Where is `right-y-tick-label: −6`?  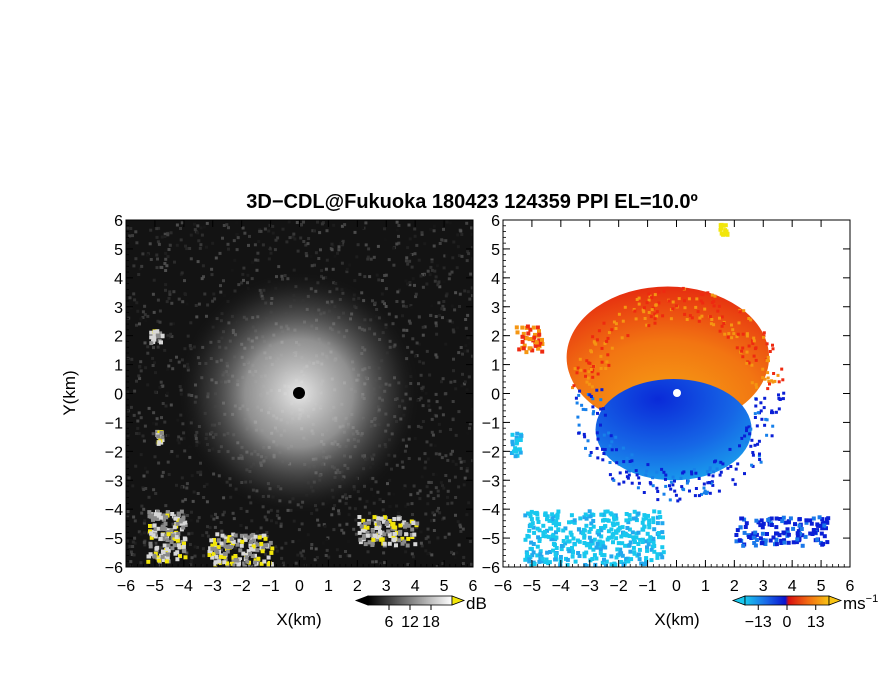
right-y-tick-label: −6 is located at coordinates (491, 568).